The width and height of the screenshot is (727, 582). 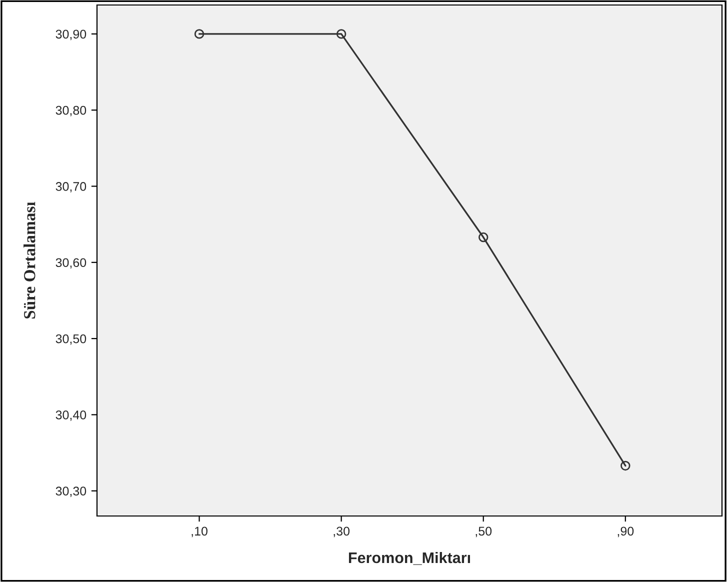 I want to click on y-axis-title: Süre Ortalaması, so click(x=30, y=260).